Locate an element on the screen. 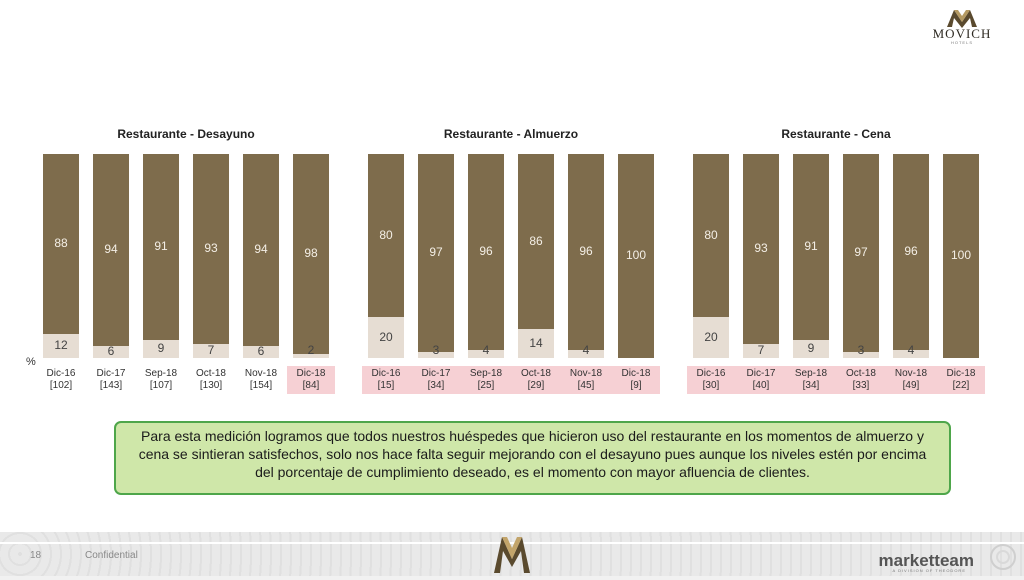  category-label: Dic-18 [22] is located at coordinates (961, 380).